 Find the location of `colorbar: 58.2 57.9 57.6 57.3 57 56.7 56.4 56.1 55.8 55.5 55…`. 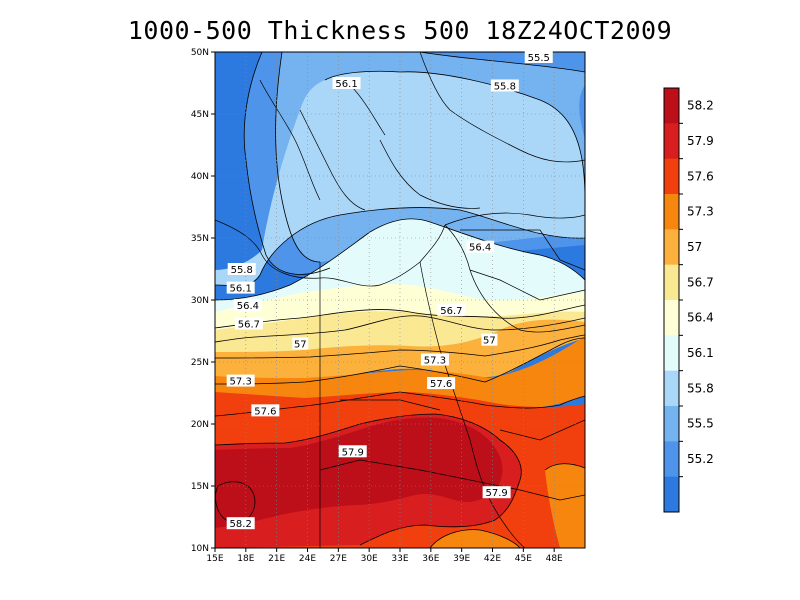

colorbar: 58.2 57.9 57.6 57.3 57 56.7 56.4 56.1 55.8 55.5 55… is located at coordinates (688, 300).